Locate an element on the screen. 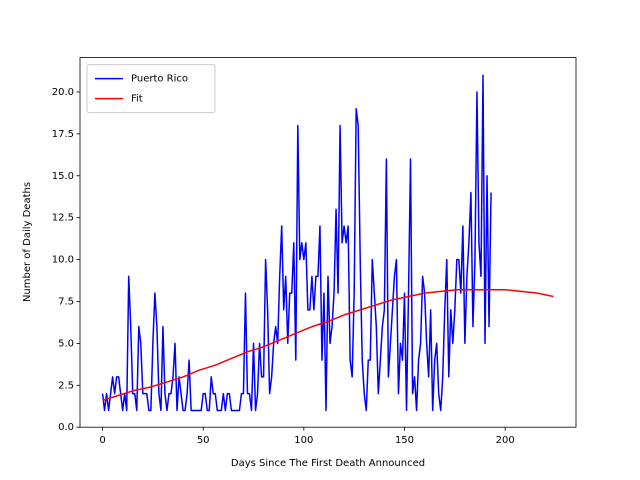  y-tick-label: 17.5 is located at coordinates (63, 134).